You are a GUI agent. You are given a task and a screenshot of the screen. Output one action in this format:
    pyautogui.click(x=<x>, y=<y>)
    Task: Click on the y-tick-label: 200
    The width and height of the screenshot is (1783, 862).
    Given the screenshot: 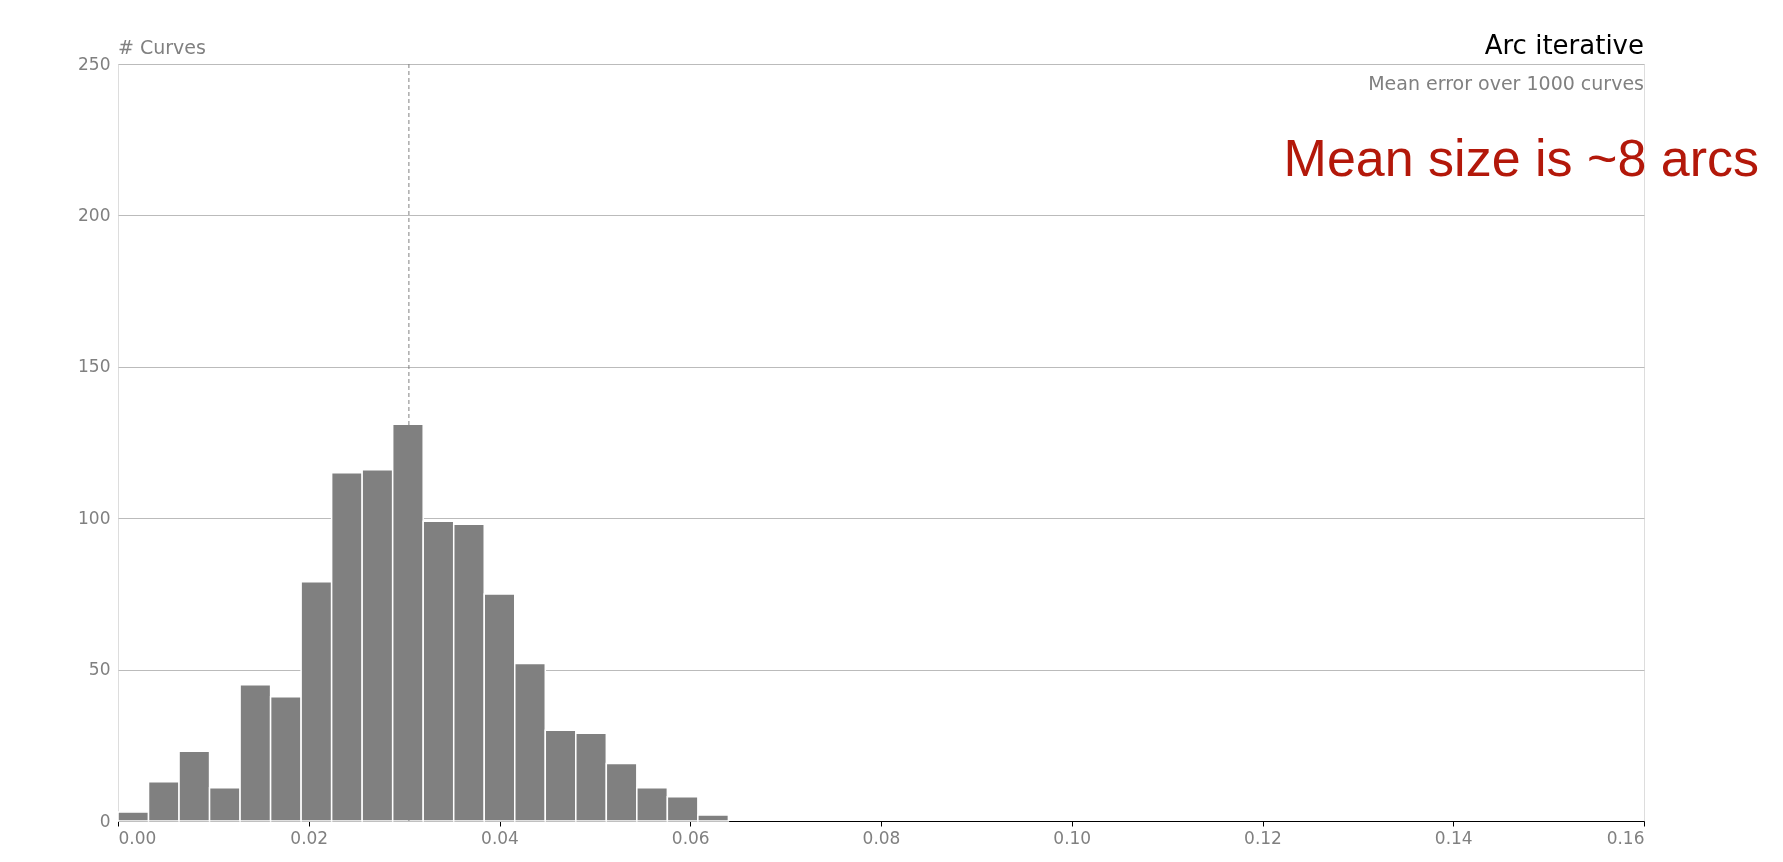 What is the action you would take?
    pyautogui.click(x=94, y=214)
    